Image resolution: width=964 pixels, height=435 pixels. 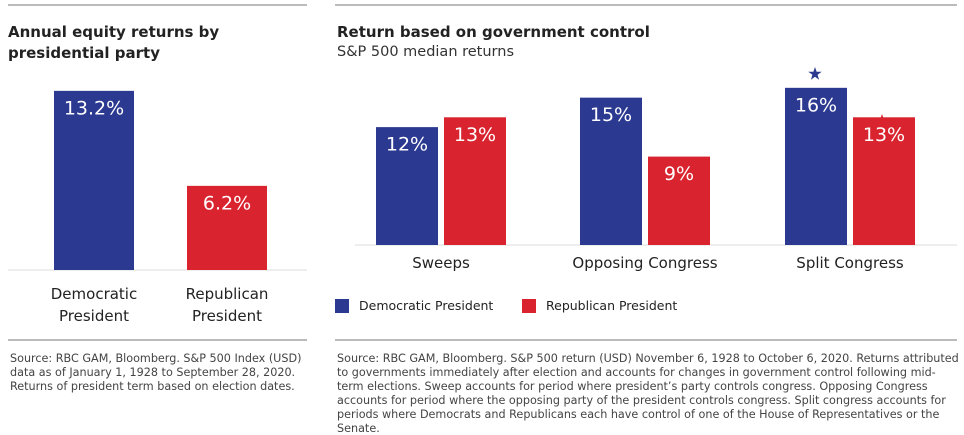 I want to click on value-label: 12%, so click(x=407, y=145).